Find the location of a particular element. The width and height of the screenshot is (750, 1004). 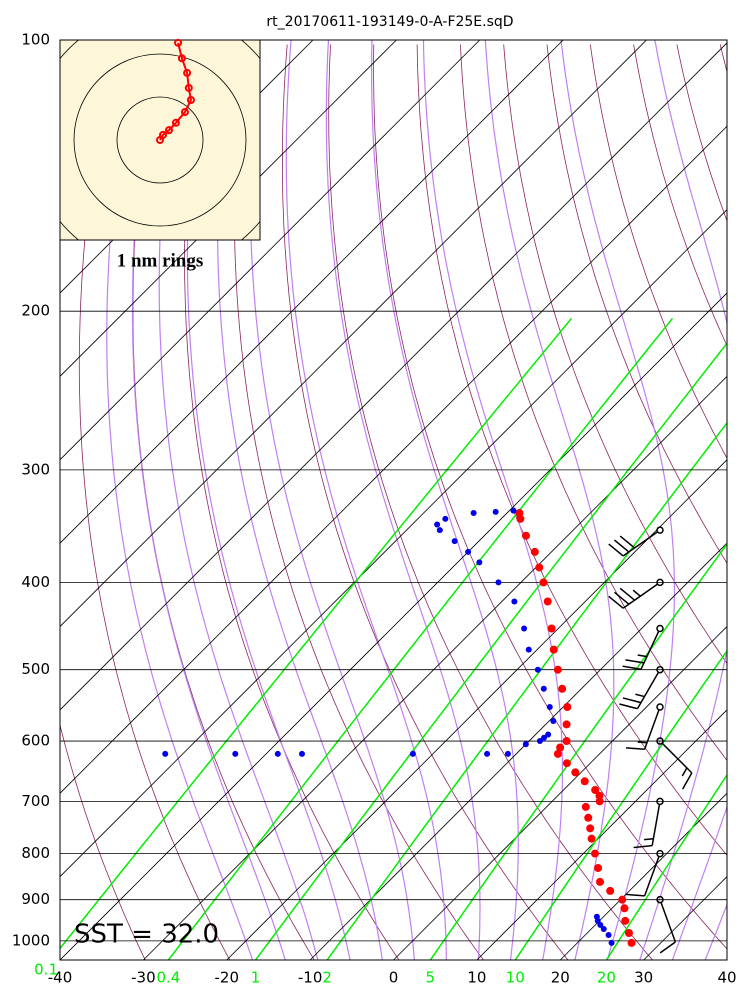

x-tick-label: -40 is located at coordinates (60, 978).